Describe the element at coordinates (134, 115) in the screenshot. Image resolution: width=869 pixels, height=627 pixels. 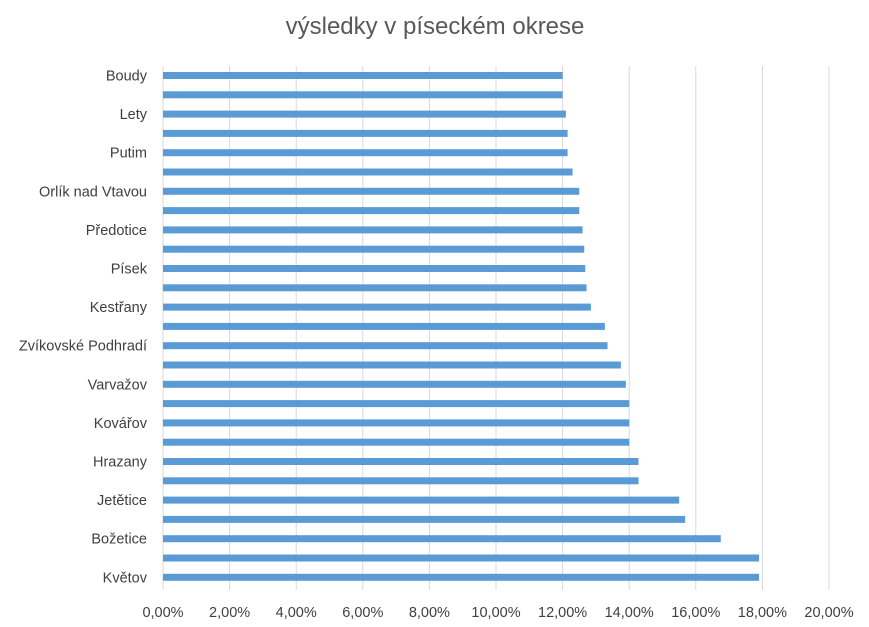
I see `category-label: Lety` at that location.